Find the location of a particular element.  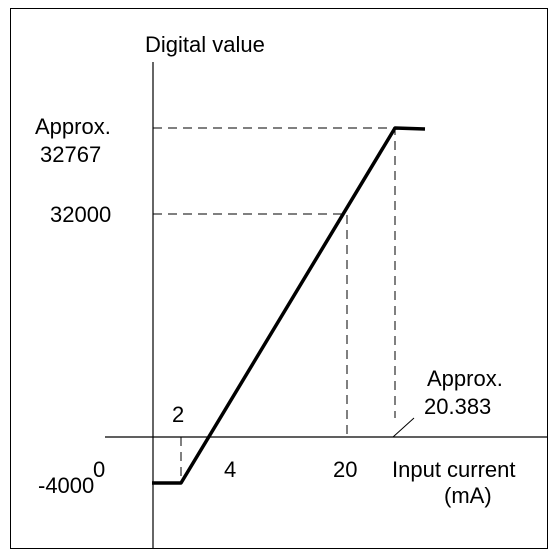

leader is located at coordinates (403, 427).